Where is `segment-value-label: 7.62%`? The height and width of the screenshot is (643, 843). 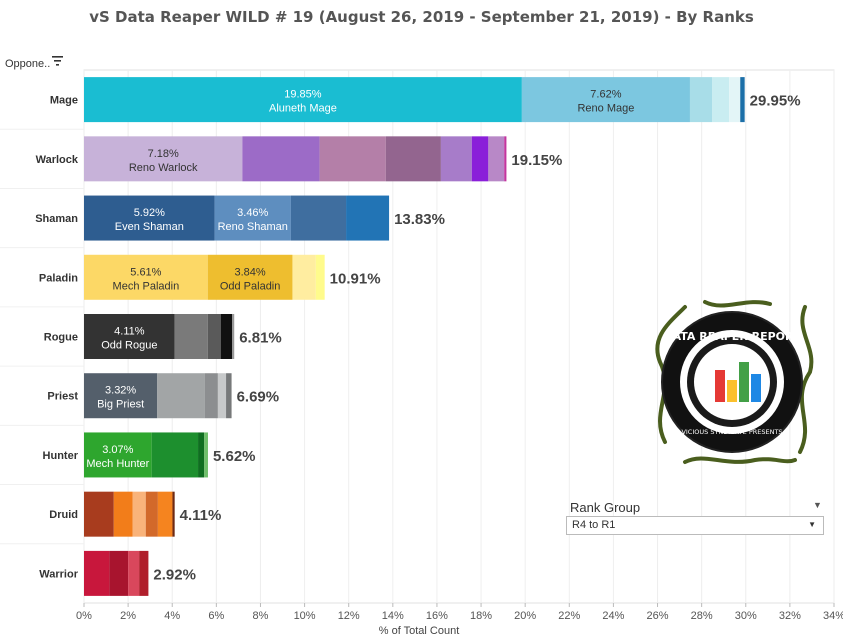
segment-value-label: 7.62% is located at coordinates (605, 95).